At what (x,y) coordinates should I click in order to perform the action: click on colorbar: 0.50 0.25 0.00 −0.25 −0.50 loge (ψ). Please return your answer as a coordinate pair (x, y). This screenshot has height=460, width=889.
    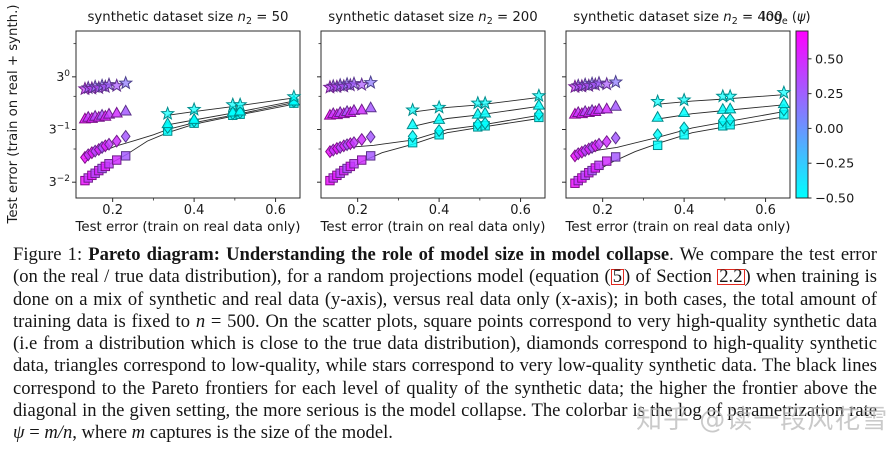
    Looking at the image, I should click on (808, 108).